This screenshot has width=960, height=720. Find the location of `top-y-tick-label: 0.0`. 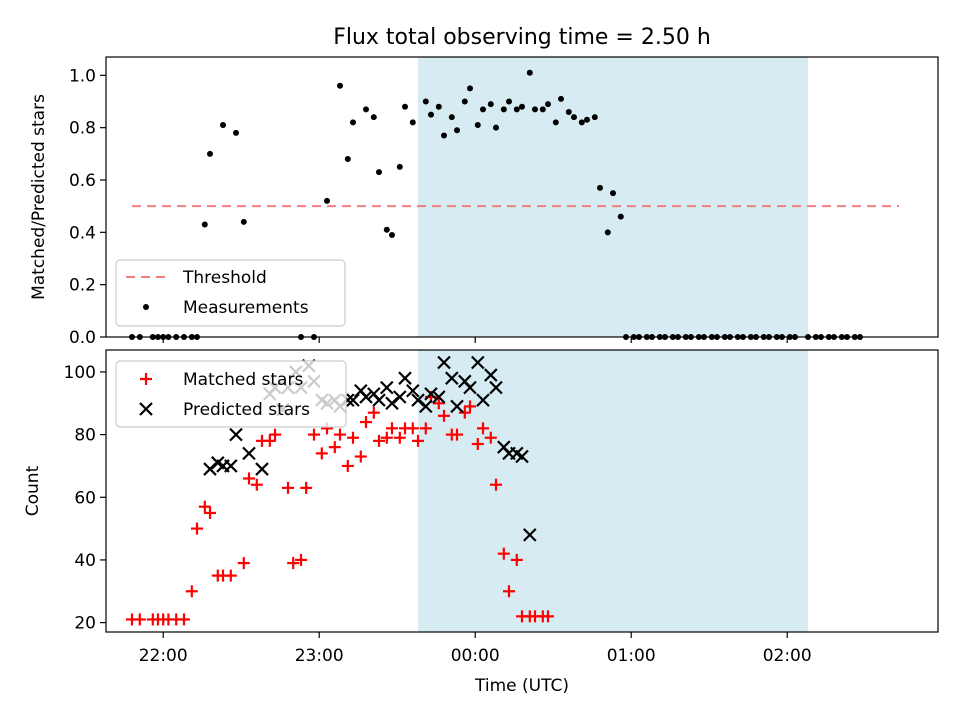

top-y-tick-label: 0.0 is located at coordinates (82, 338).